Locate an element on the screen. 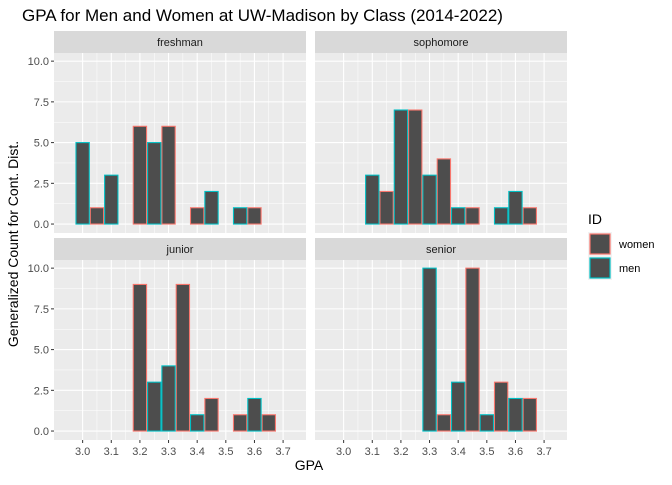 This screenshot has height=485, width=672. legend: ID women men is located at coordinates (621, 245).